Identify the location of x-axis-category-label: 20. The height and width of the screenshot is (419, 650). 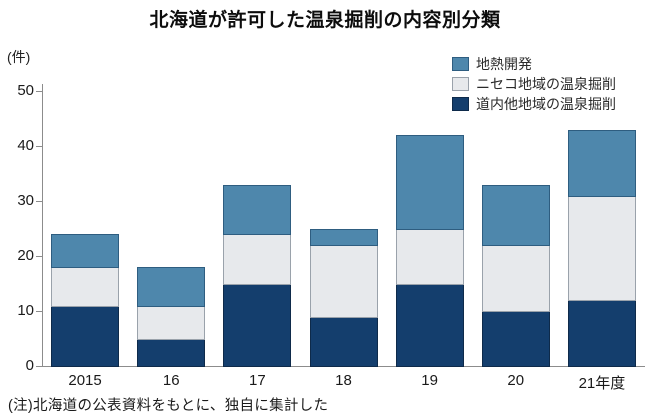
(516, 380).